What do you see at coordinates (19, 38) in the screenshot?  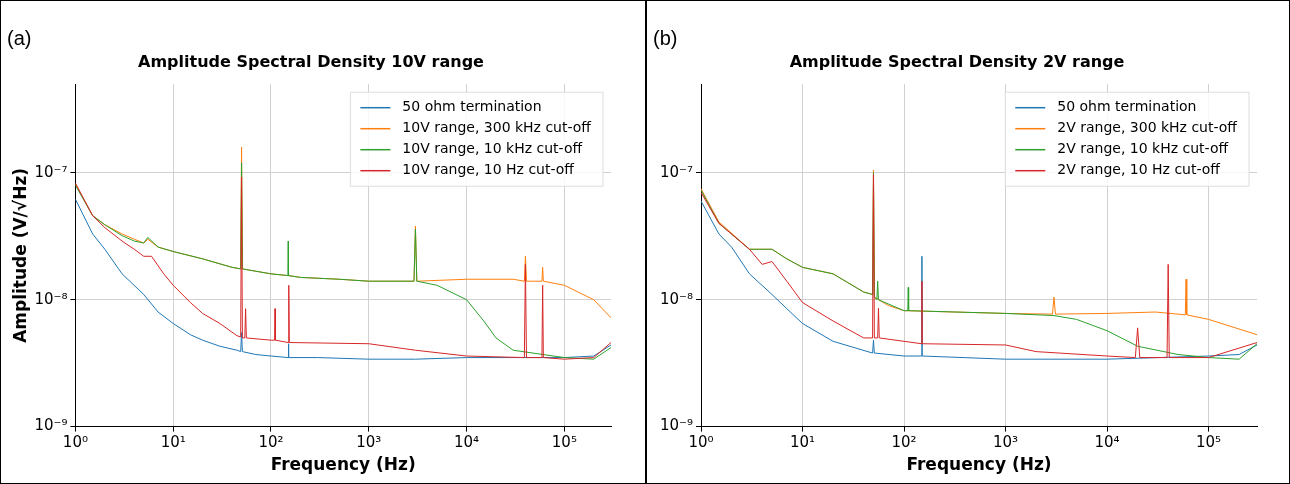 I see `text: (a)` at bounding box center [19, 38].